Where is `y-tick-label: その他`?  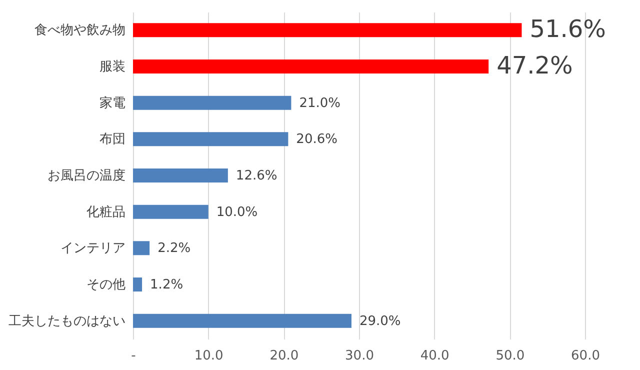
y-tick-label: その他 is located at coordinates (106, 285).